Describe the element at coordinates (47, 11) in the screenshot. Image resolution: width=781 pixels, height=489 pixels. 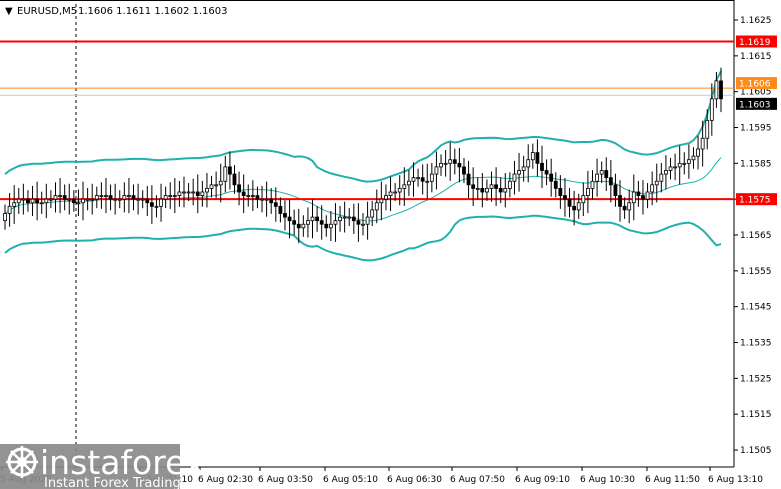
I see `header-symbol: EURUSD,M5` at that location.